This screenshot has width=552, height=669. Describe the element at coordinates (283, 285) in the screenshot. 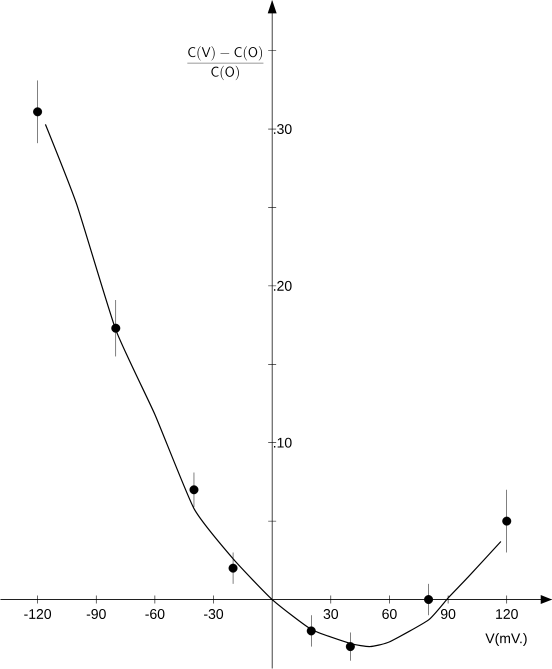

I see `y-tick-label: .20` at that location.